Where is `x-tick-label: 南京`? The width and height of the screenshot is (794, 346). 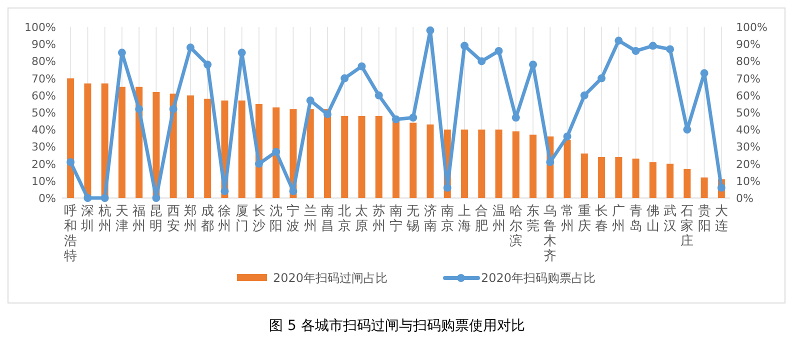
x-tick-label: 南京 is located at coordinates (447, 219).